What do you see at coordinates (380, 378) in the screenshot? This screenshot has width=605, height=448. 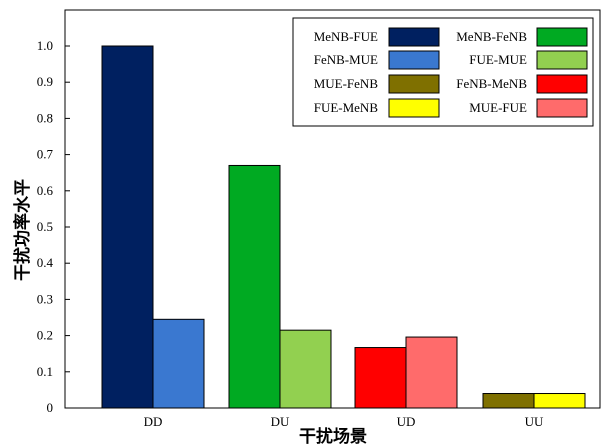 I see `bar-fenb-menb` at bounding box center [380, 378].